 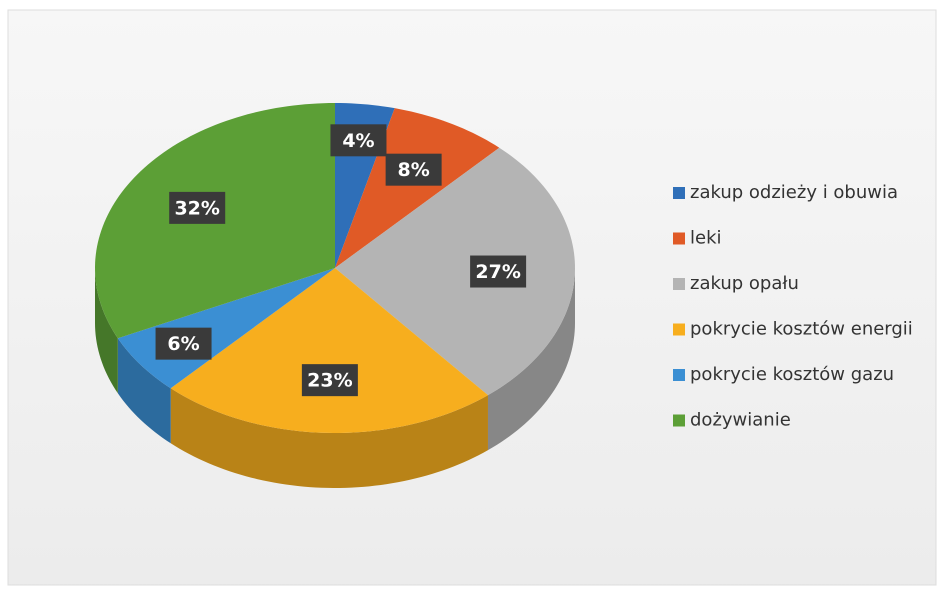 What do you see at coordinates (706, 238) in the screenshot?
I see `legend-label: leki` at bounding box center [706, 238].